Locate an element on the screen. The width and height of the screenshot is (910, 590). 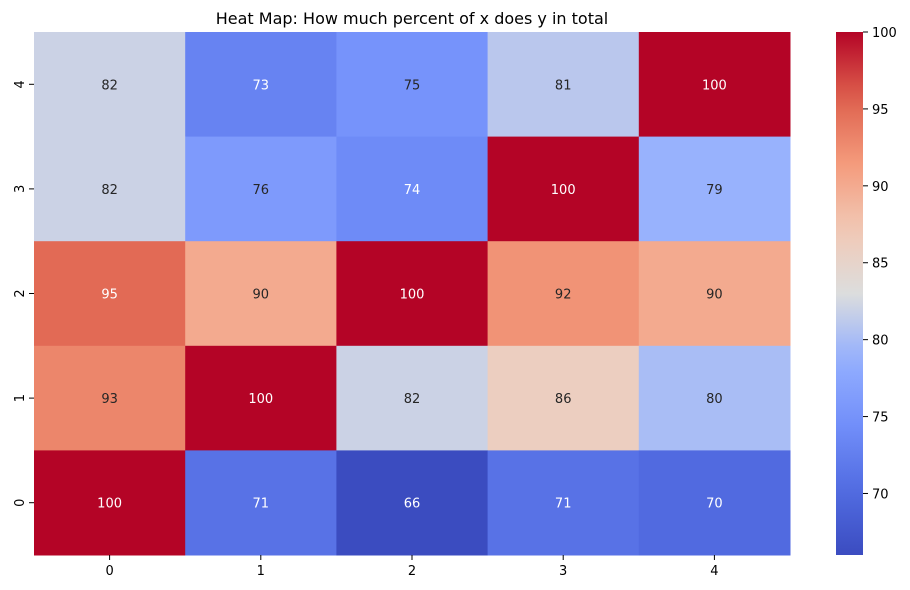
cell-value-label: 86 is located at coordinates (563, 399).